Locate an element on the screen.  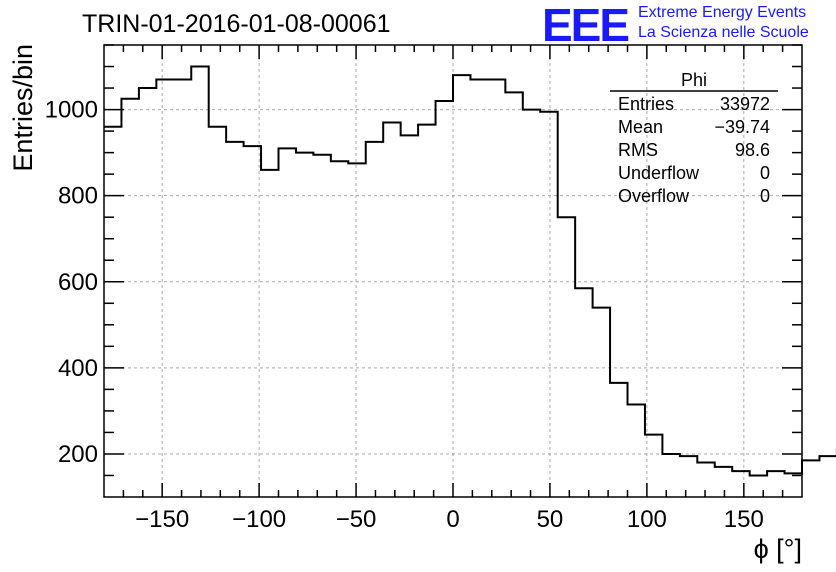
eee-logo: EEE is located at coordinates (586, 25).